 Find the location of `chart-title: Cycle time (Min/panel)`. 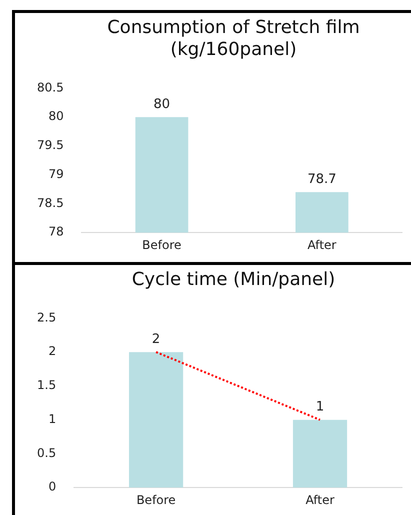

chart-title: Cycle time (Min/panel) is located at coordinates (233, 280).